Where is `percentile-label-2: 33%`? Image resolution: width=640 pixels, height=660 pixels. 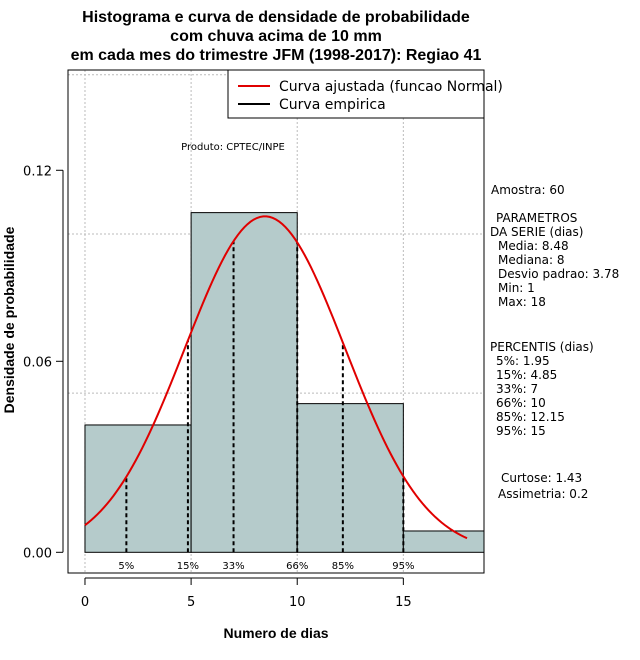
percentile-label-2: 33% is located at coordinates (233, 566).